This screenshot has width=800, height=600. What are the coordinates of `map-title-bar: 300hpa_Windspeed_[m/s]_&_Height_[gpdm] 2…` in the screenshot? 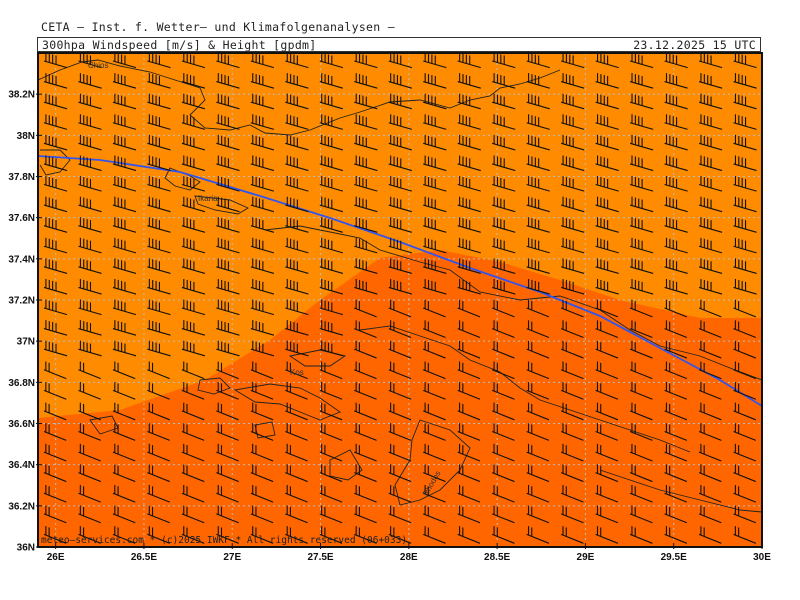 It's located at (399, 44).